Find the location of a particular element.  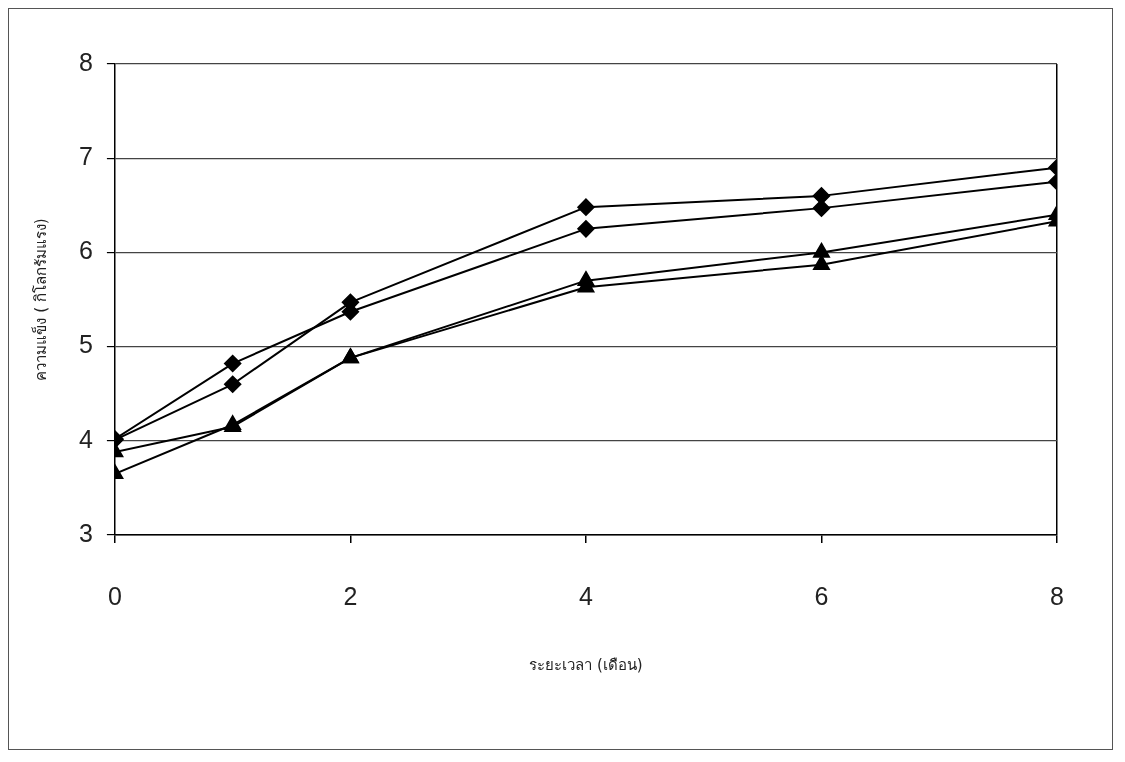

y-axis-title: ความแข็ง ( กิโลกรัมแรง) is located at coordinates (40, 299).